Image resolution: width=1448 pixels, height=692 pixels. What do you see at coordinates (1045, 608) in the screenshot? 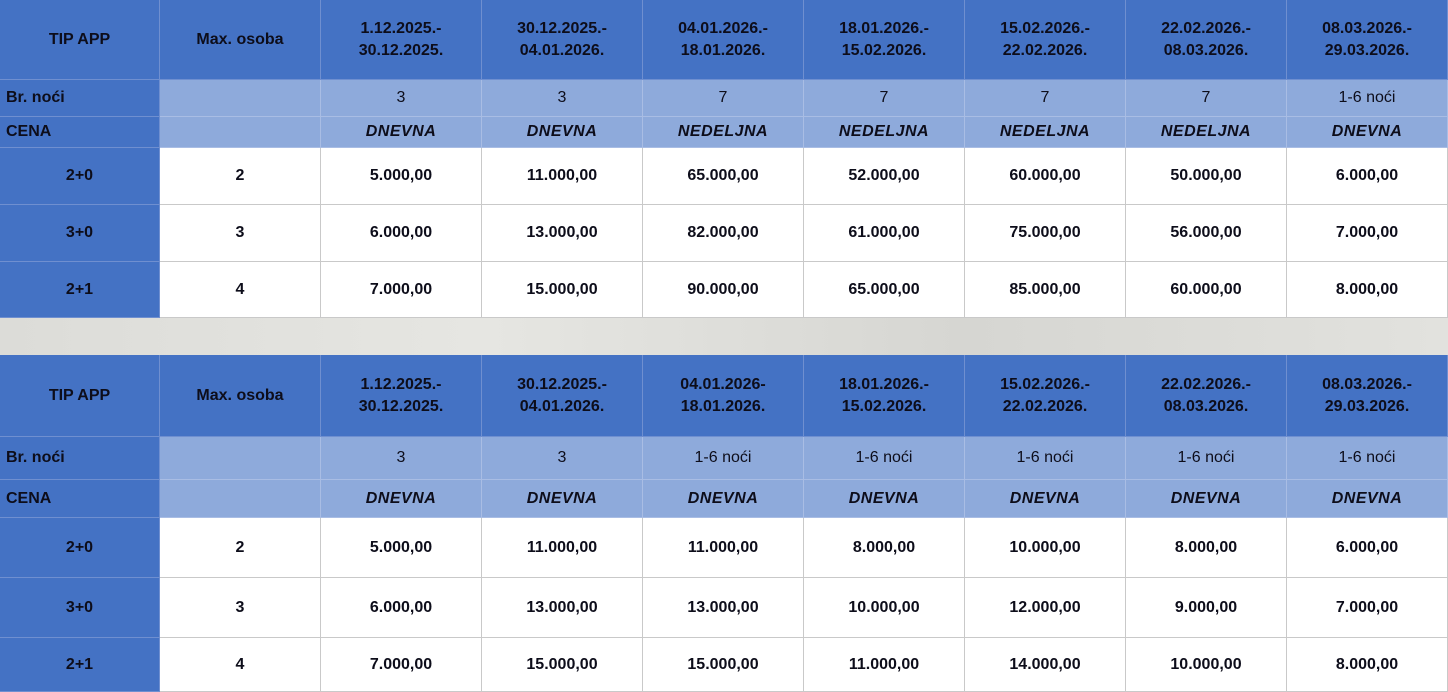
I see `price-cell: 12.000,00` at bounding box center [1045, 608].